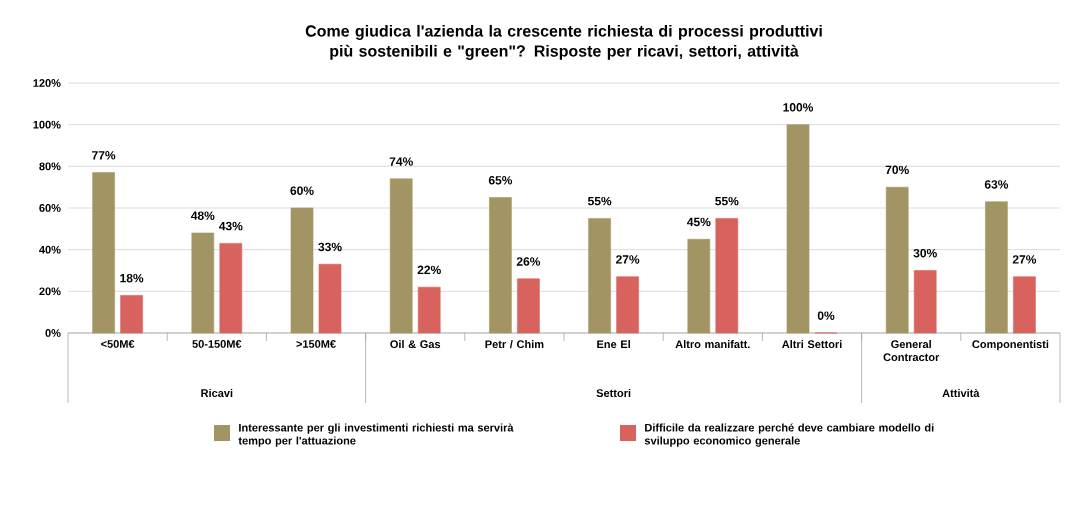  What do you see at coordinates (50, 166) in the screenshot?
I see `y-tick-label: 80%` at bounding box center [50, 166].